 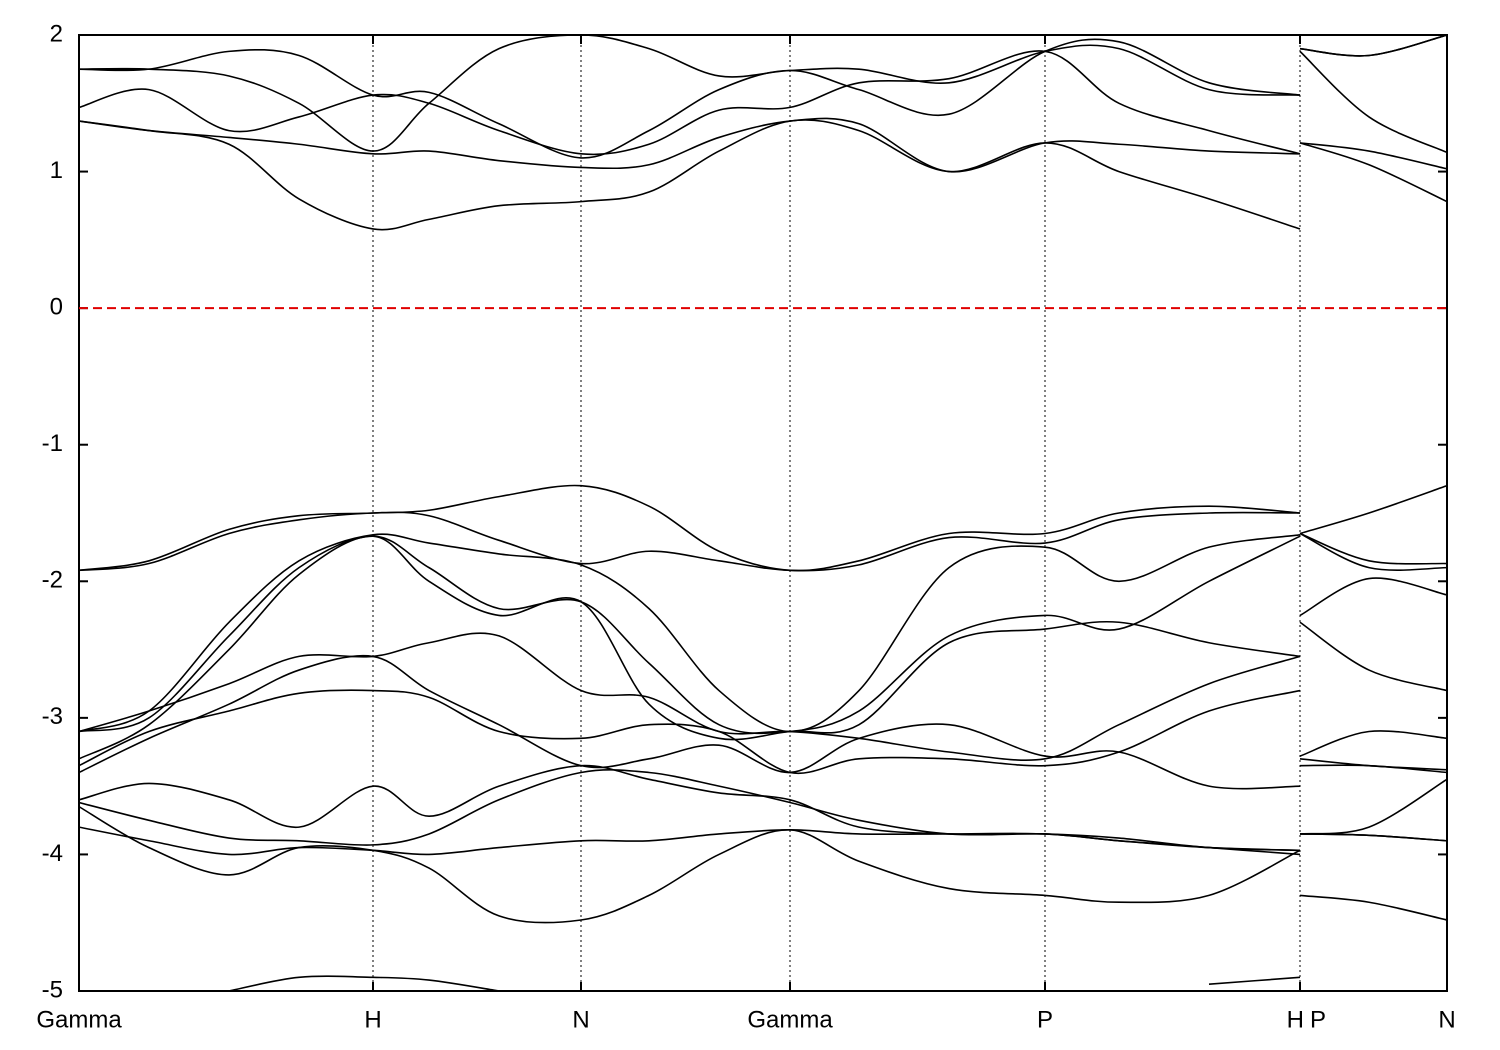 I want to click on y-tick-label: -2, so click(x=52, y=580).